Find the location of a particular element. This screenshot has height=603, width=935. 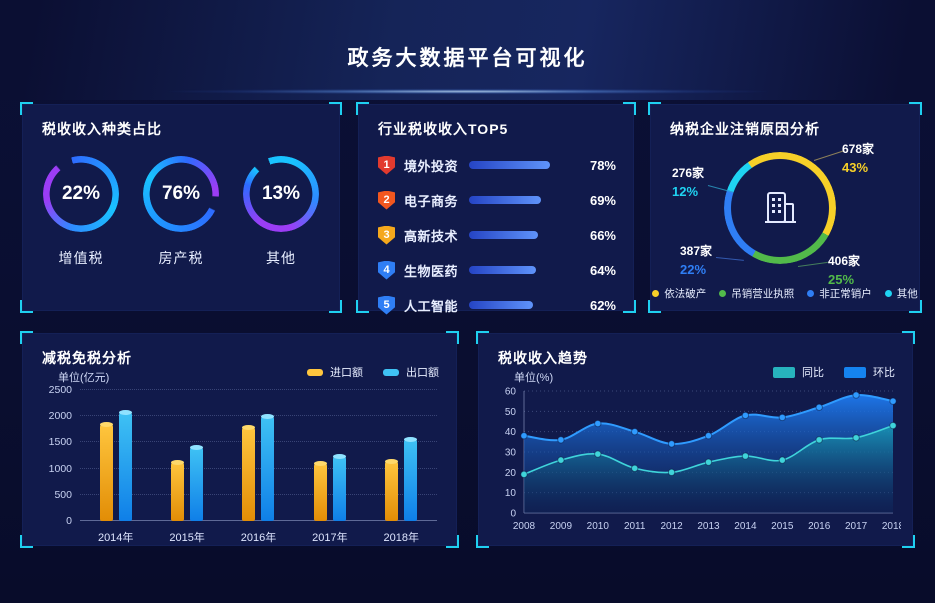

grid-line: 0 is located at coordinates (251, 521).